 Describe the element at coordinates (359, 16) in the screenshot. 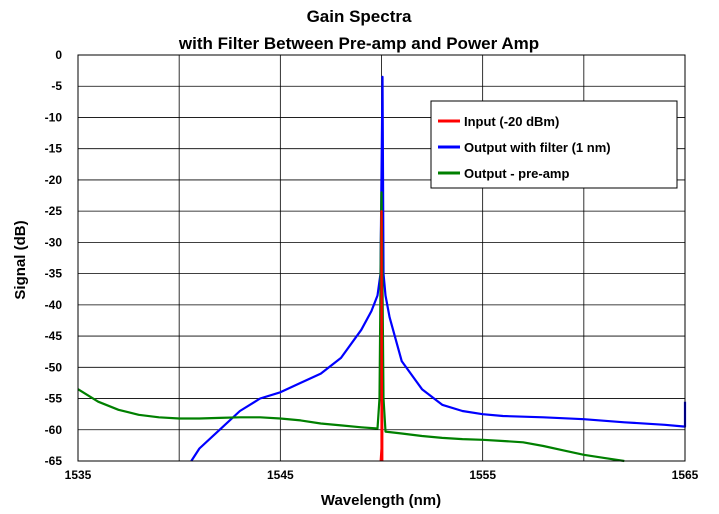

I see `chart-title: Gain Spectra` at that location.